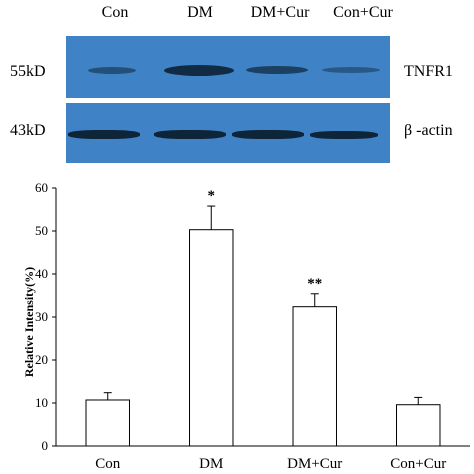  What do you see at coordinates (363, 12) in the screenshot?
I see `lane-label-con-cur: Con+Cur` at bounding box center [363, 12].